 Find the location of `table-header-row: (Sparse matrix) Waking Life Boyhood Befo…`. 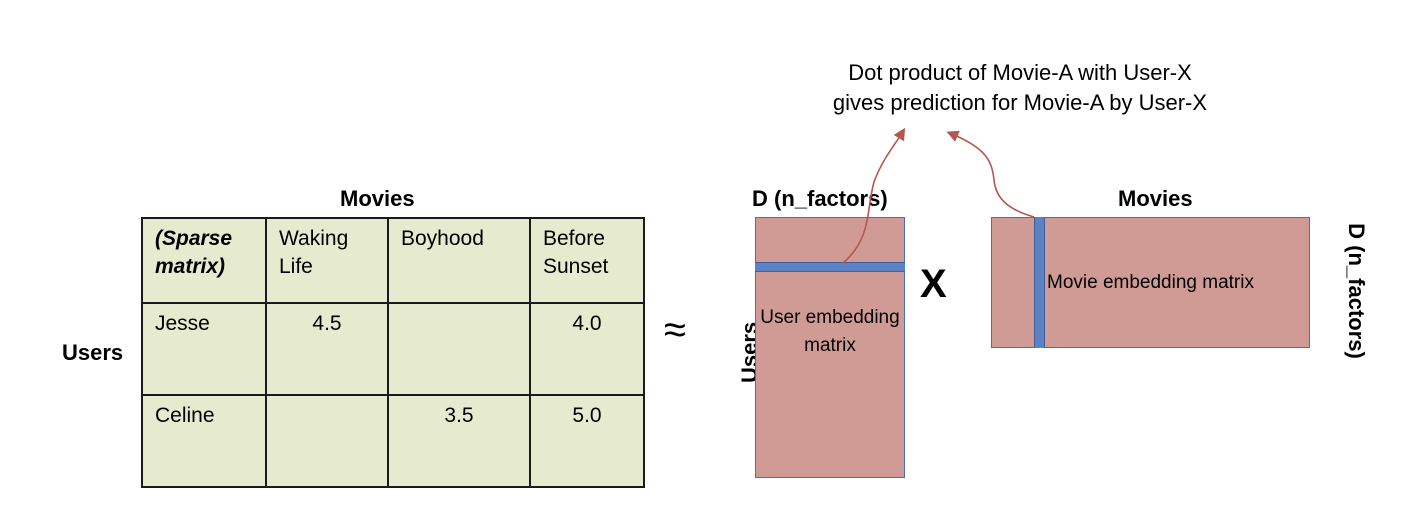

table-header-row: (Sparse matrix) Waking Life Boyhood Befo… is located at coordinates (393, 260).